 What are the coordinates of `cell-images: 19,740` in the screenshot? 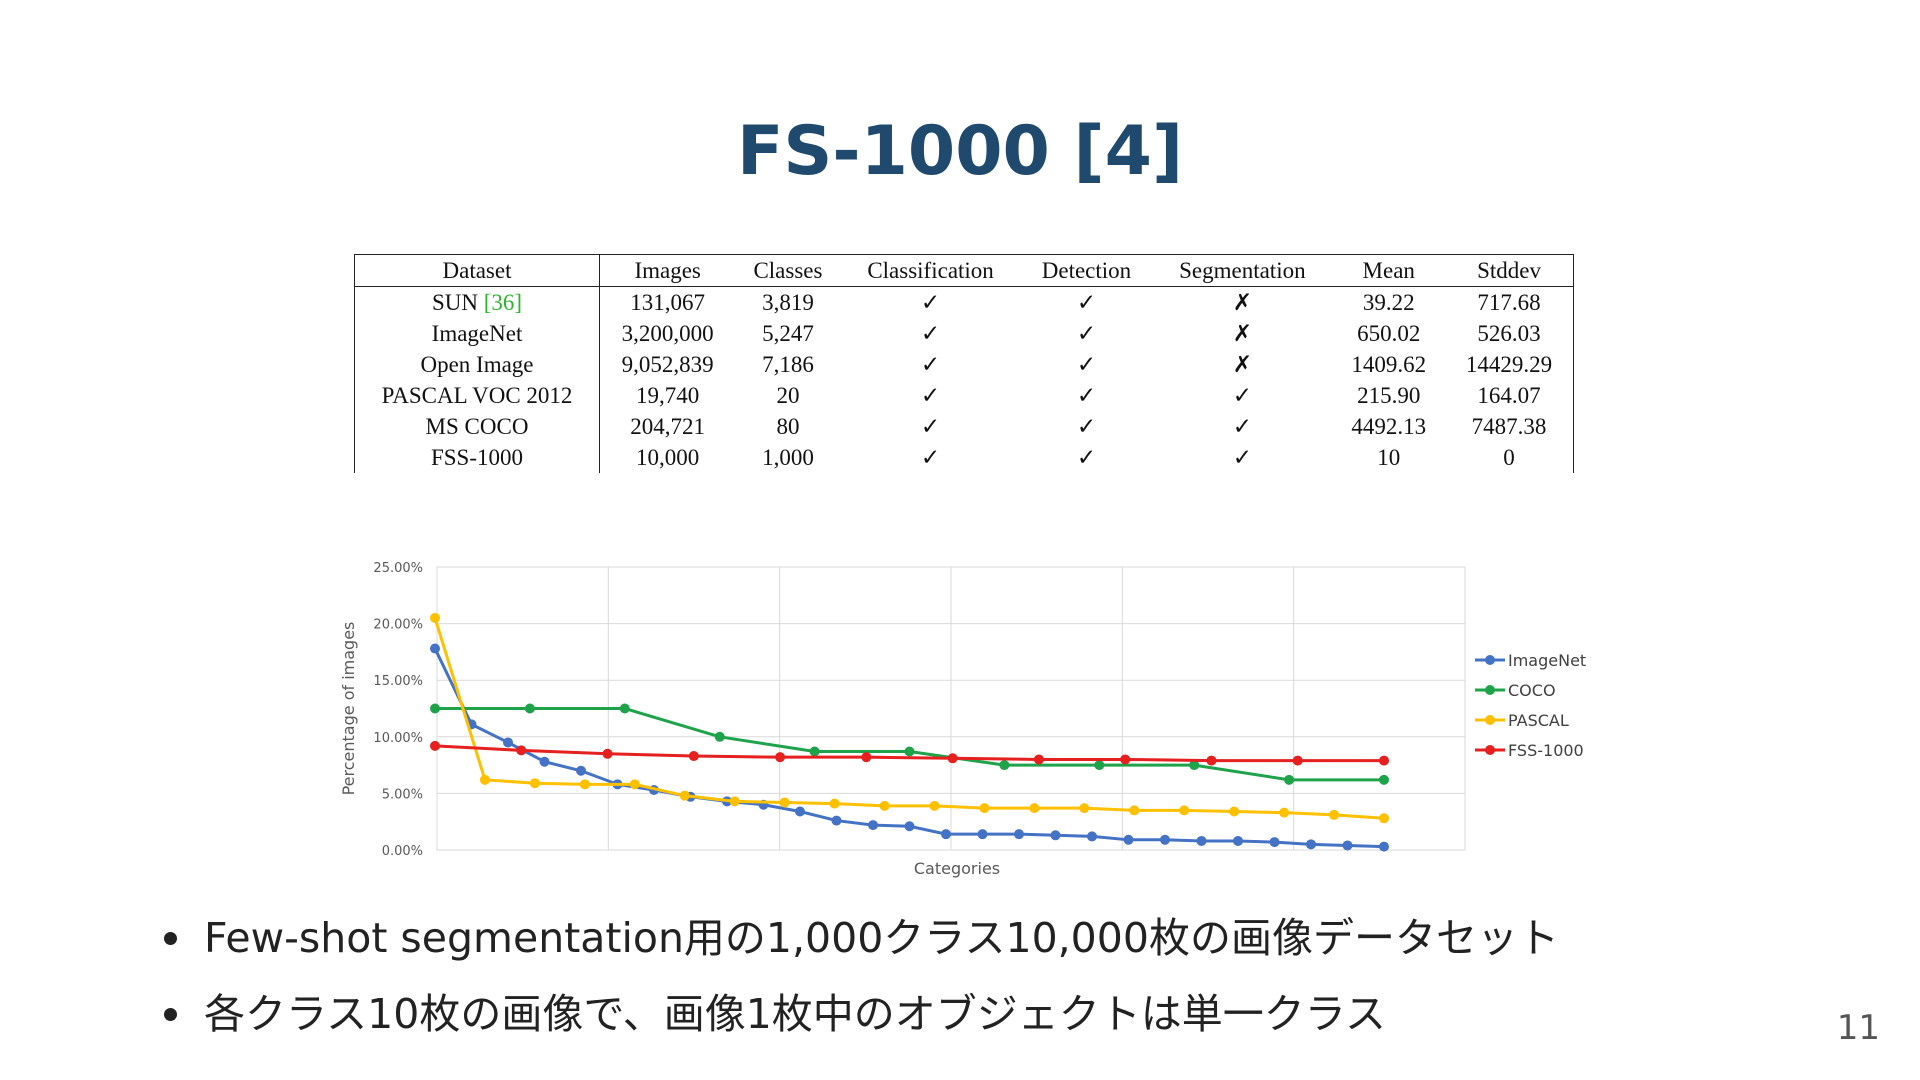 It's located at (668, 395).